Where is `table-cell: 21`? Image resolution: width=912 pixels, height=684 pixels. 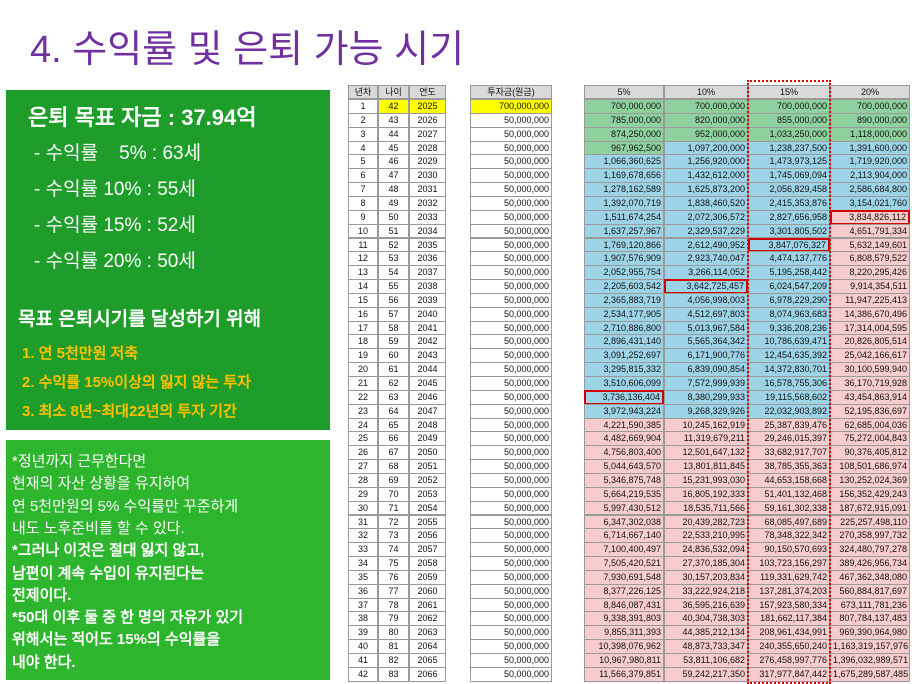 table-cell: 21 is located at coordinates (363, 383).